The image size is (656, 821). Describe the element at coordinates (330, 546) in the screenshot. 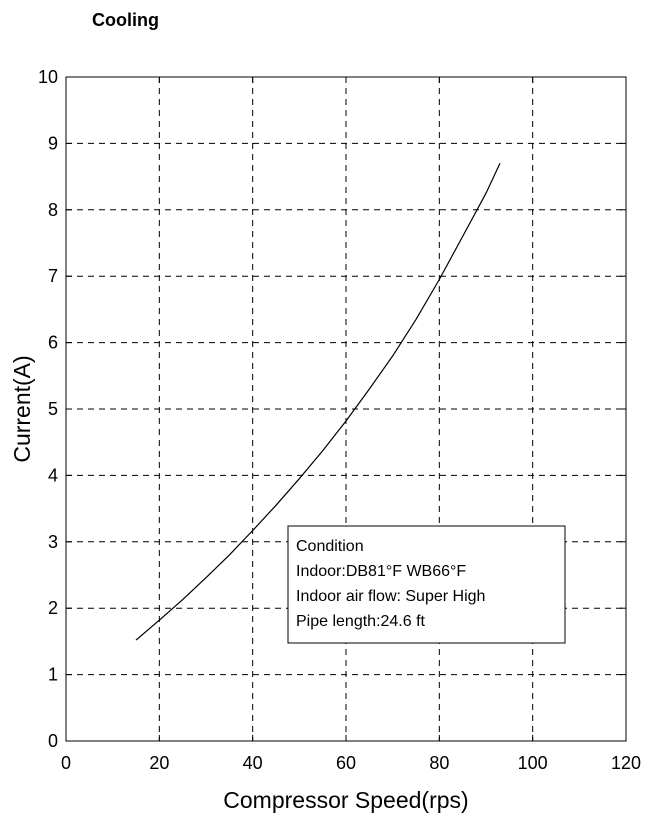

I see `legend-line-1: Condition` at that location.